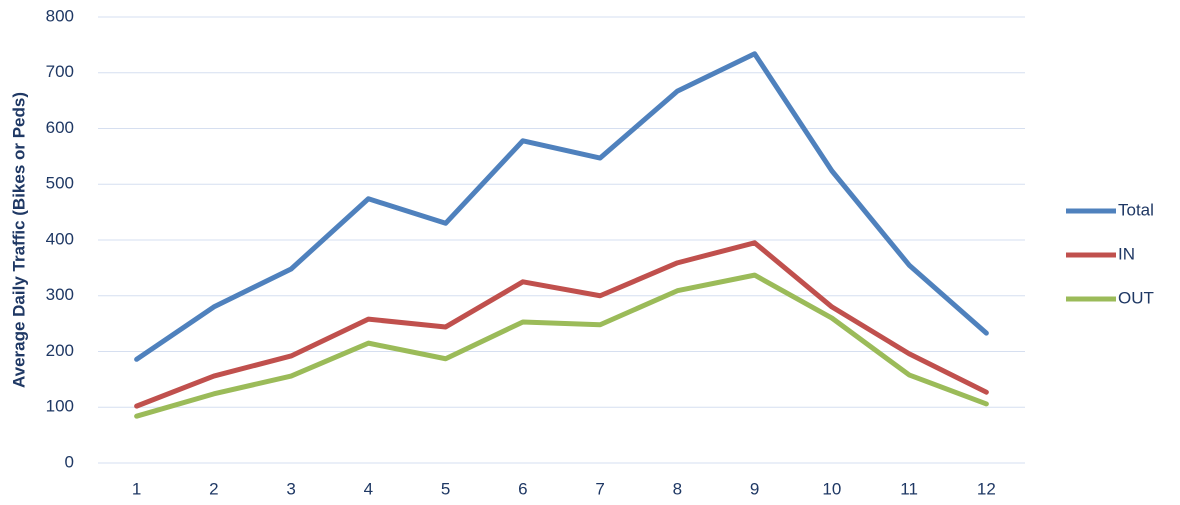 This screenshot has height=505, width=1180. What do you see at coordinates (60, 183) in the screenshot?
I see `y-tick-label: 500` at bounding box center [60, 183].